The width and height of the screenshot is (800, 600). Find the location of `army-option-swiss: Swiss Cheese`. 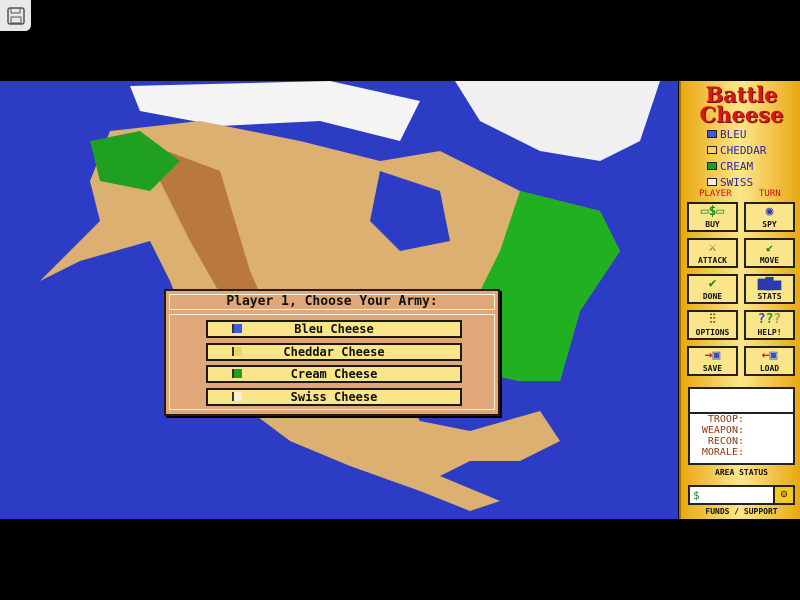

army-option-swiss: Swiss Cheese is located at coordinates (334, 397).